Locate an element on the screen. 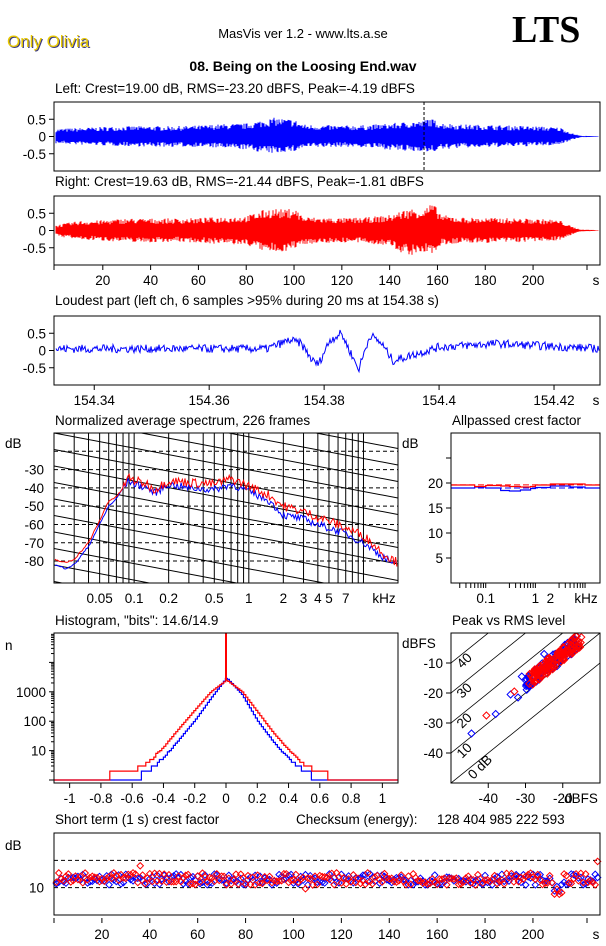  histogram-xtick-label: 1 is located at coordinates (383, 798).